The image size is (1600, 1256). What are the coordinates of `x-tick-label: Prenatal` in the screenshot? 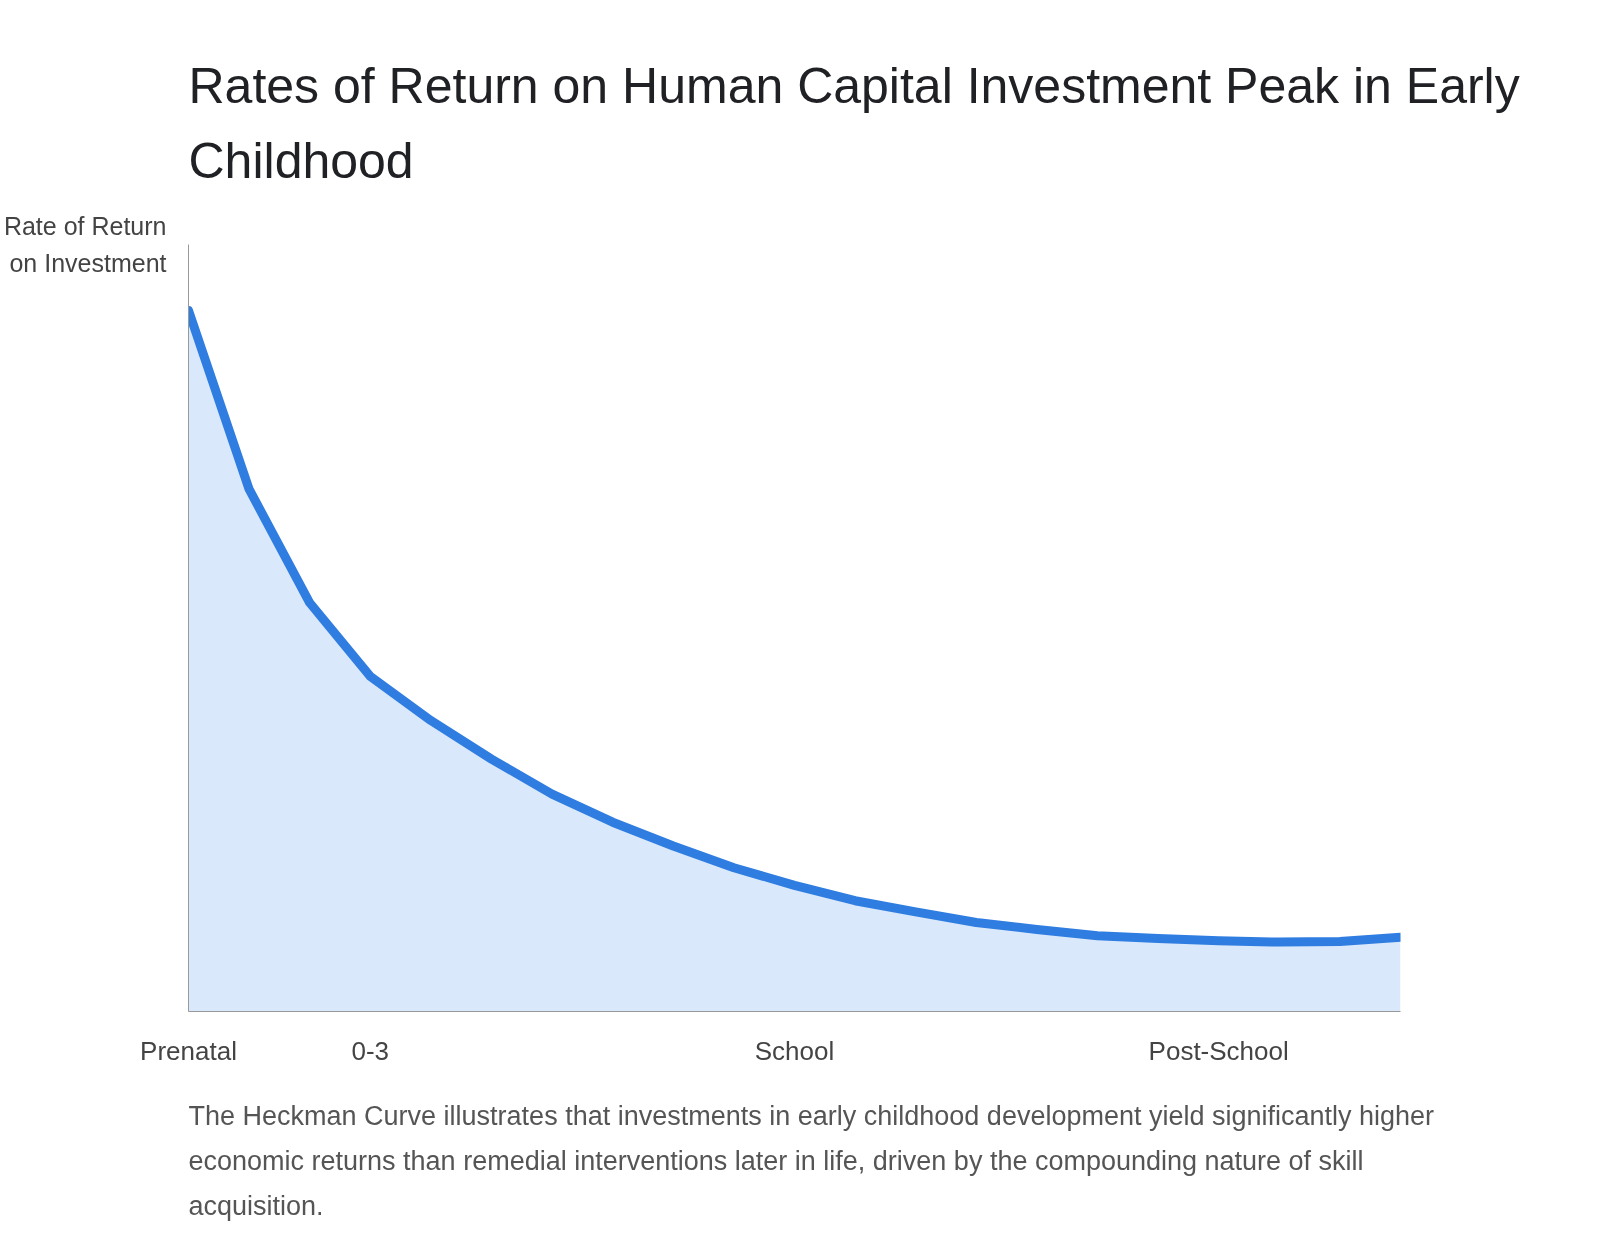 It's located at (188, 1050).